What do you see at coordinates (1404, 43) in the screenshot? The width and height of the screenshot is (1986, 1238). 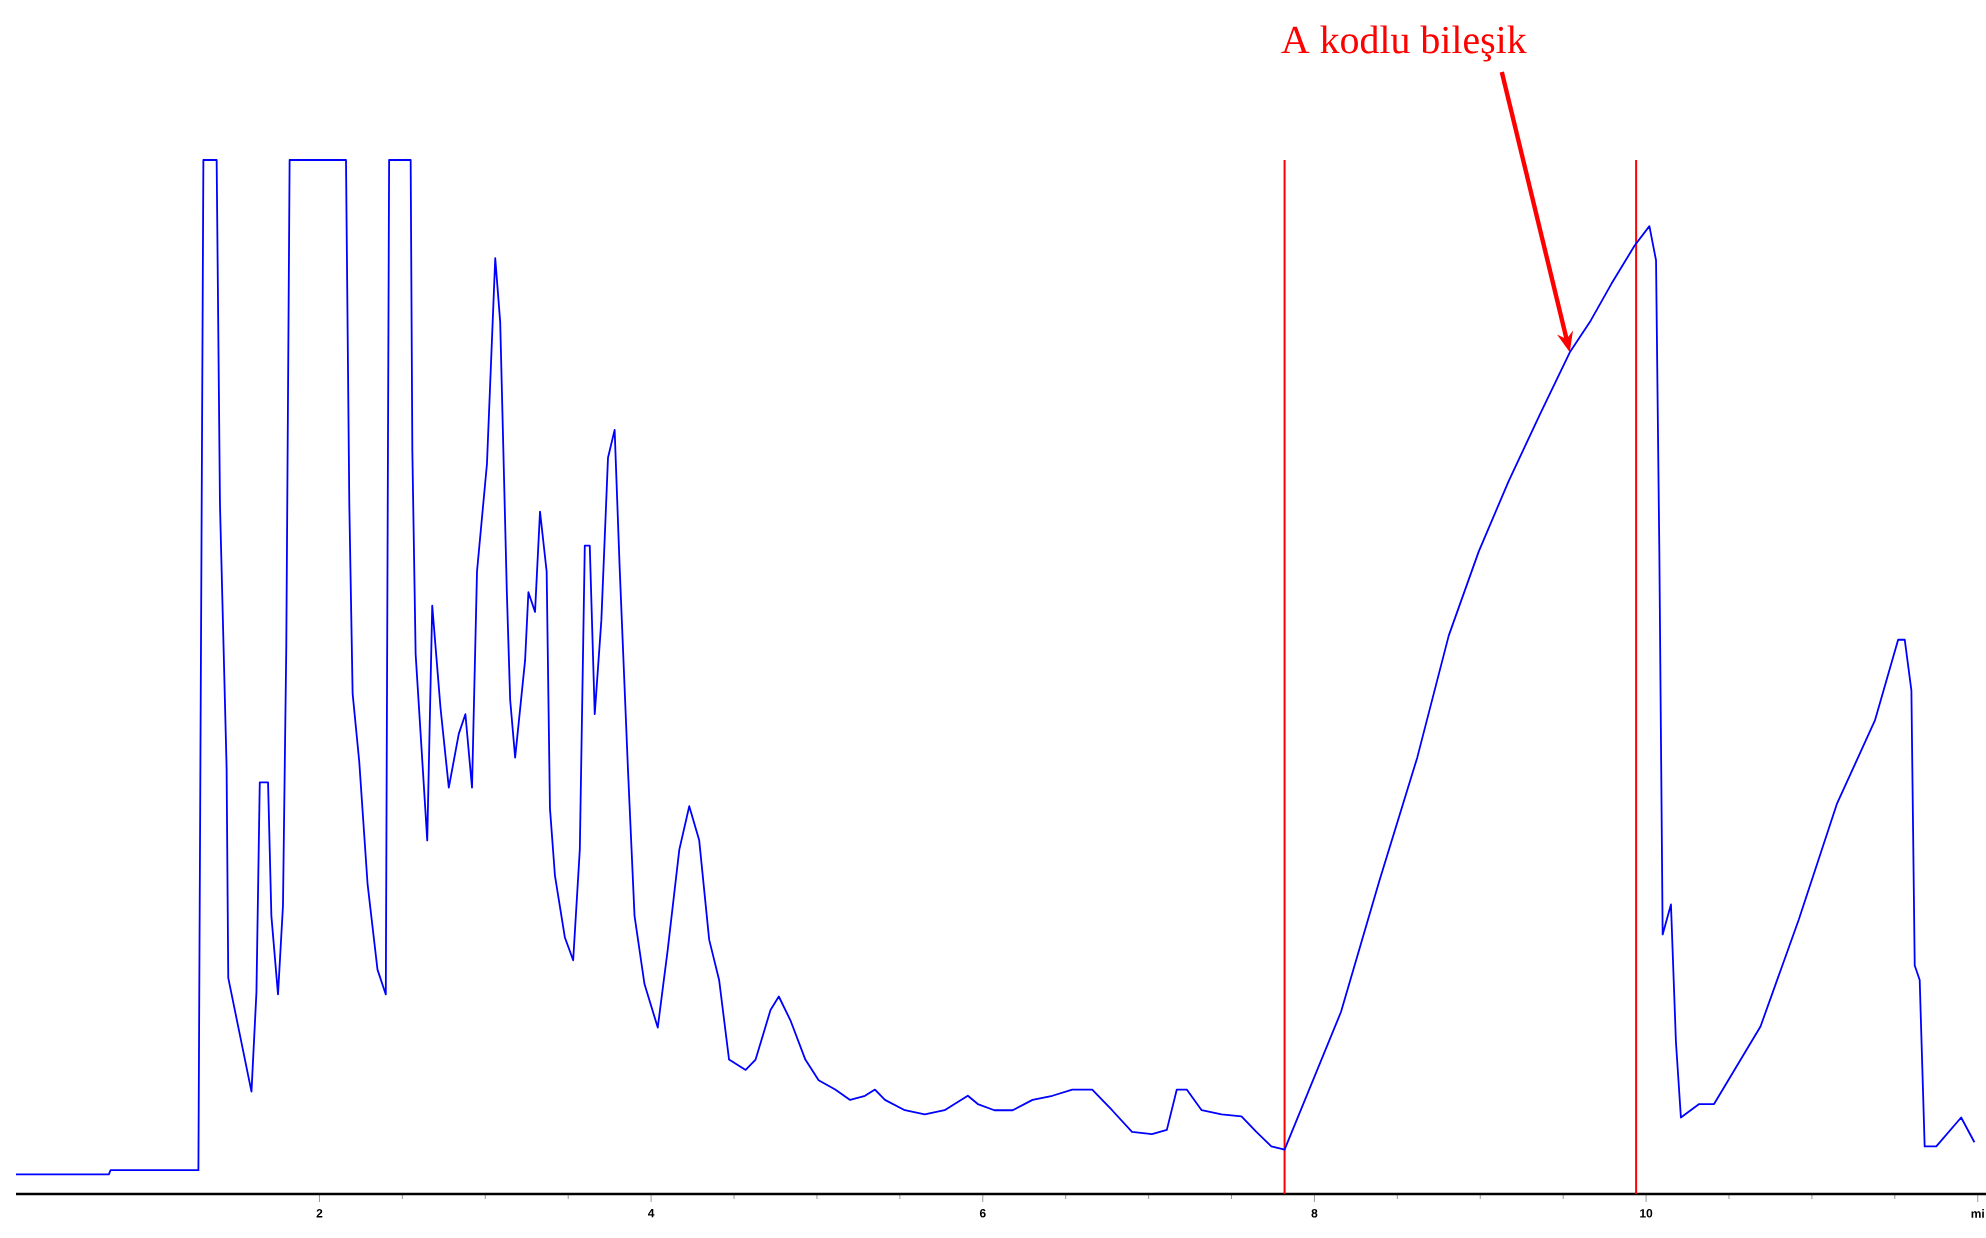 I see `annotation: A kodlu bileşik` at bounding box center [1404, 43].